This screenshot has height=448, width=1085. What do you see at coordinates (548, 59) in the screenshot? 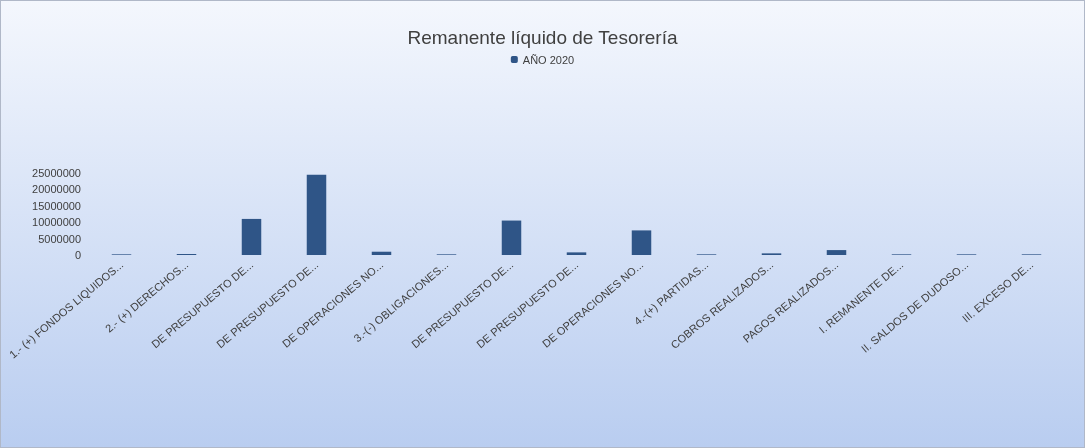
I see `legend-label: AÑO 2020` at bounding box center [548, 59].